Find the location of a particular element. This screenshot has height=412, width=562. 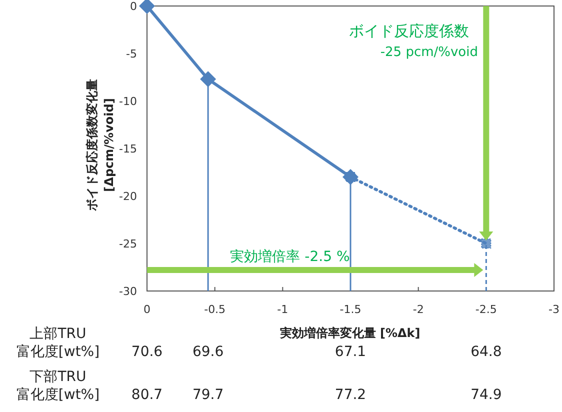

x-tick-label: -2.5 is located at coordinates (486, 309).